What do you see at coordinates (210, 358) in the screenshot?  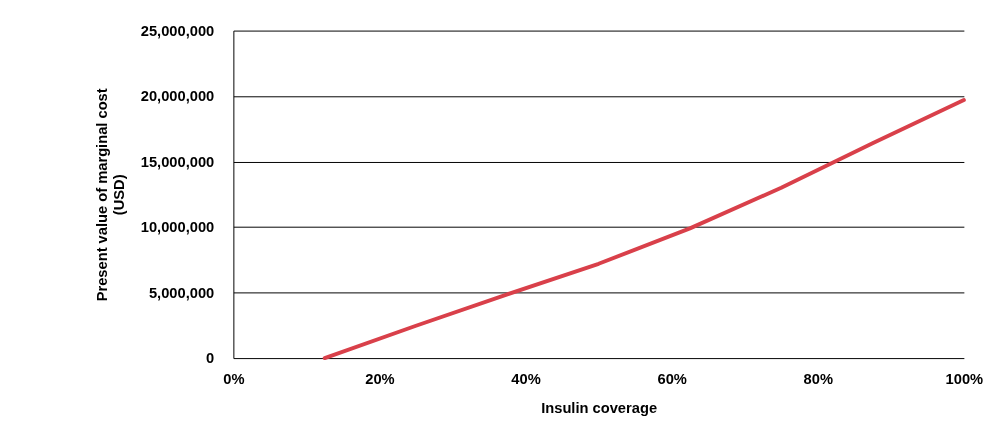 I see `y-tick-label: 0` at bounding box center [210, 358].